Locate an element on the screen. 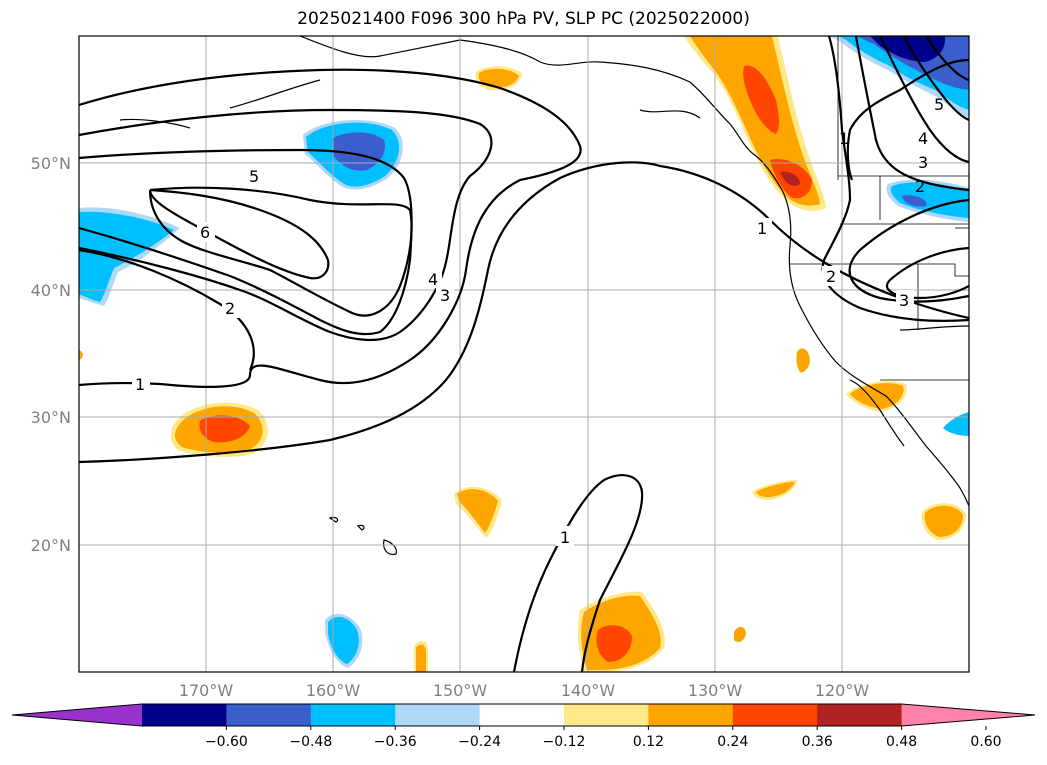 The image size is (1047, 765). lat-label: 30°N is located at coordinates (51, 417).